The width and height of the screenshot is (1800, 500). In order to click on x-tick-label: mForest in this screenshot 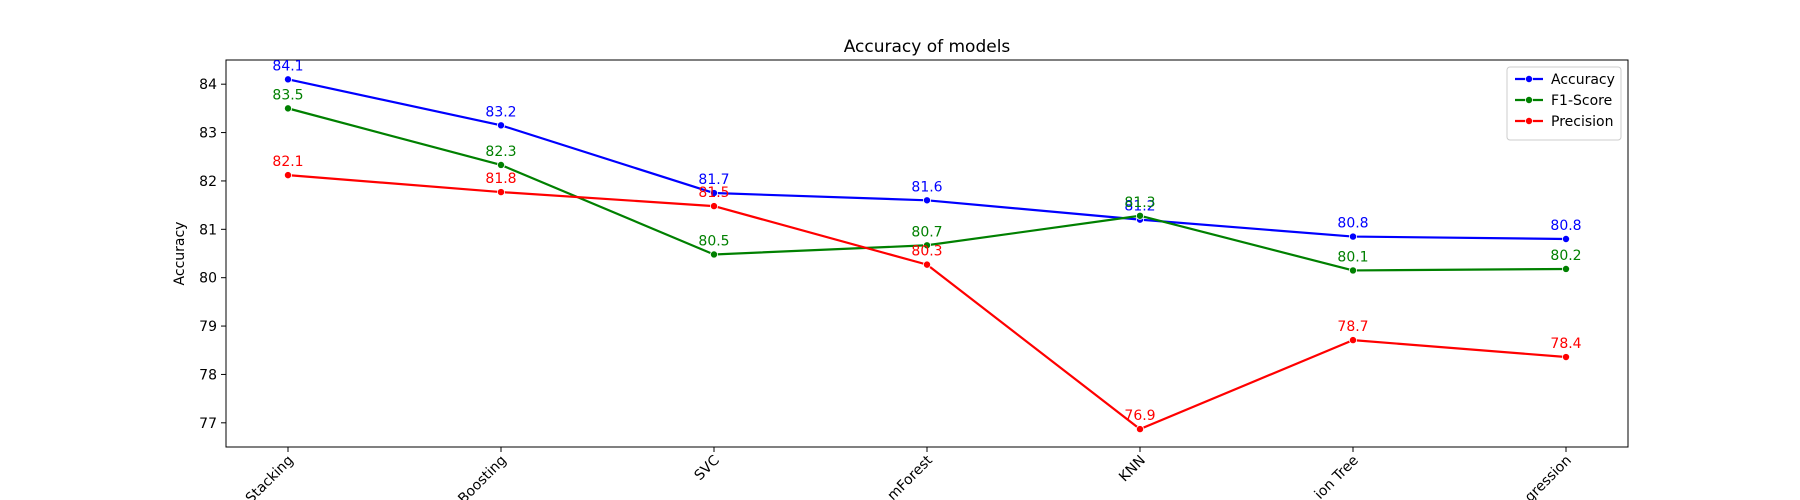, I will do `click(910, 476)`.